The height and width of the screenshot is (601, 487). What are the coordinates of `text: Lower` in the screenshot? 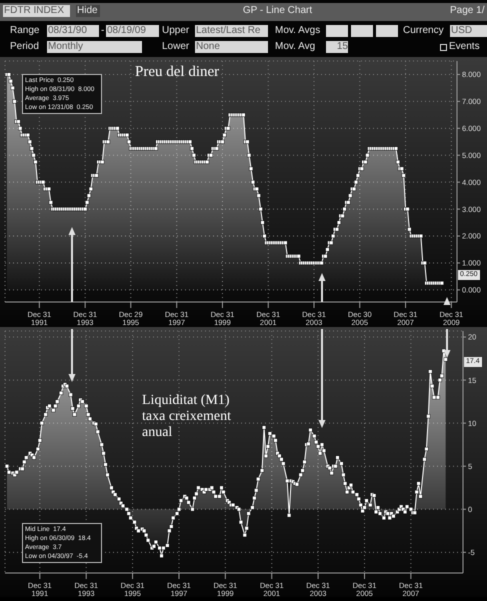 It's located at (176, 47).